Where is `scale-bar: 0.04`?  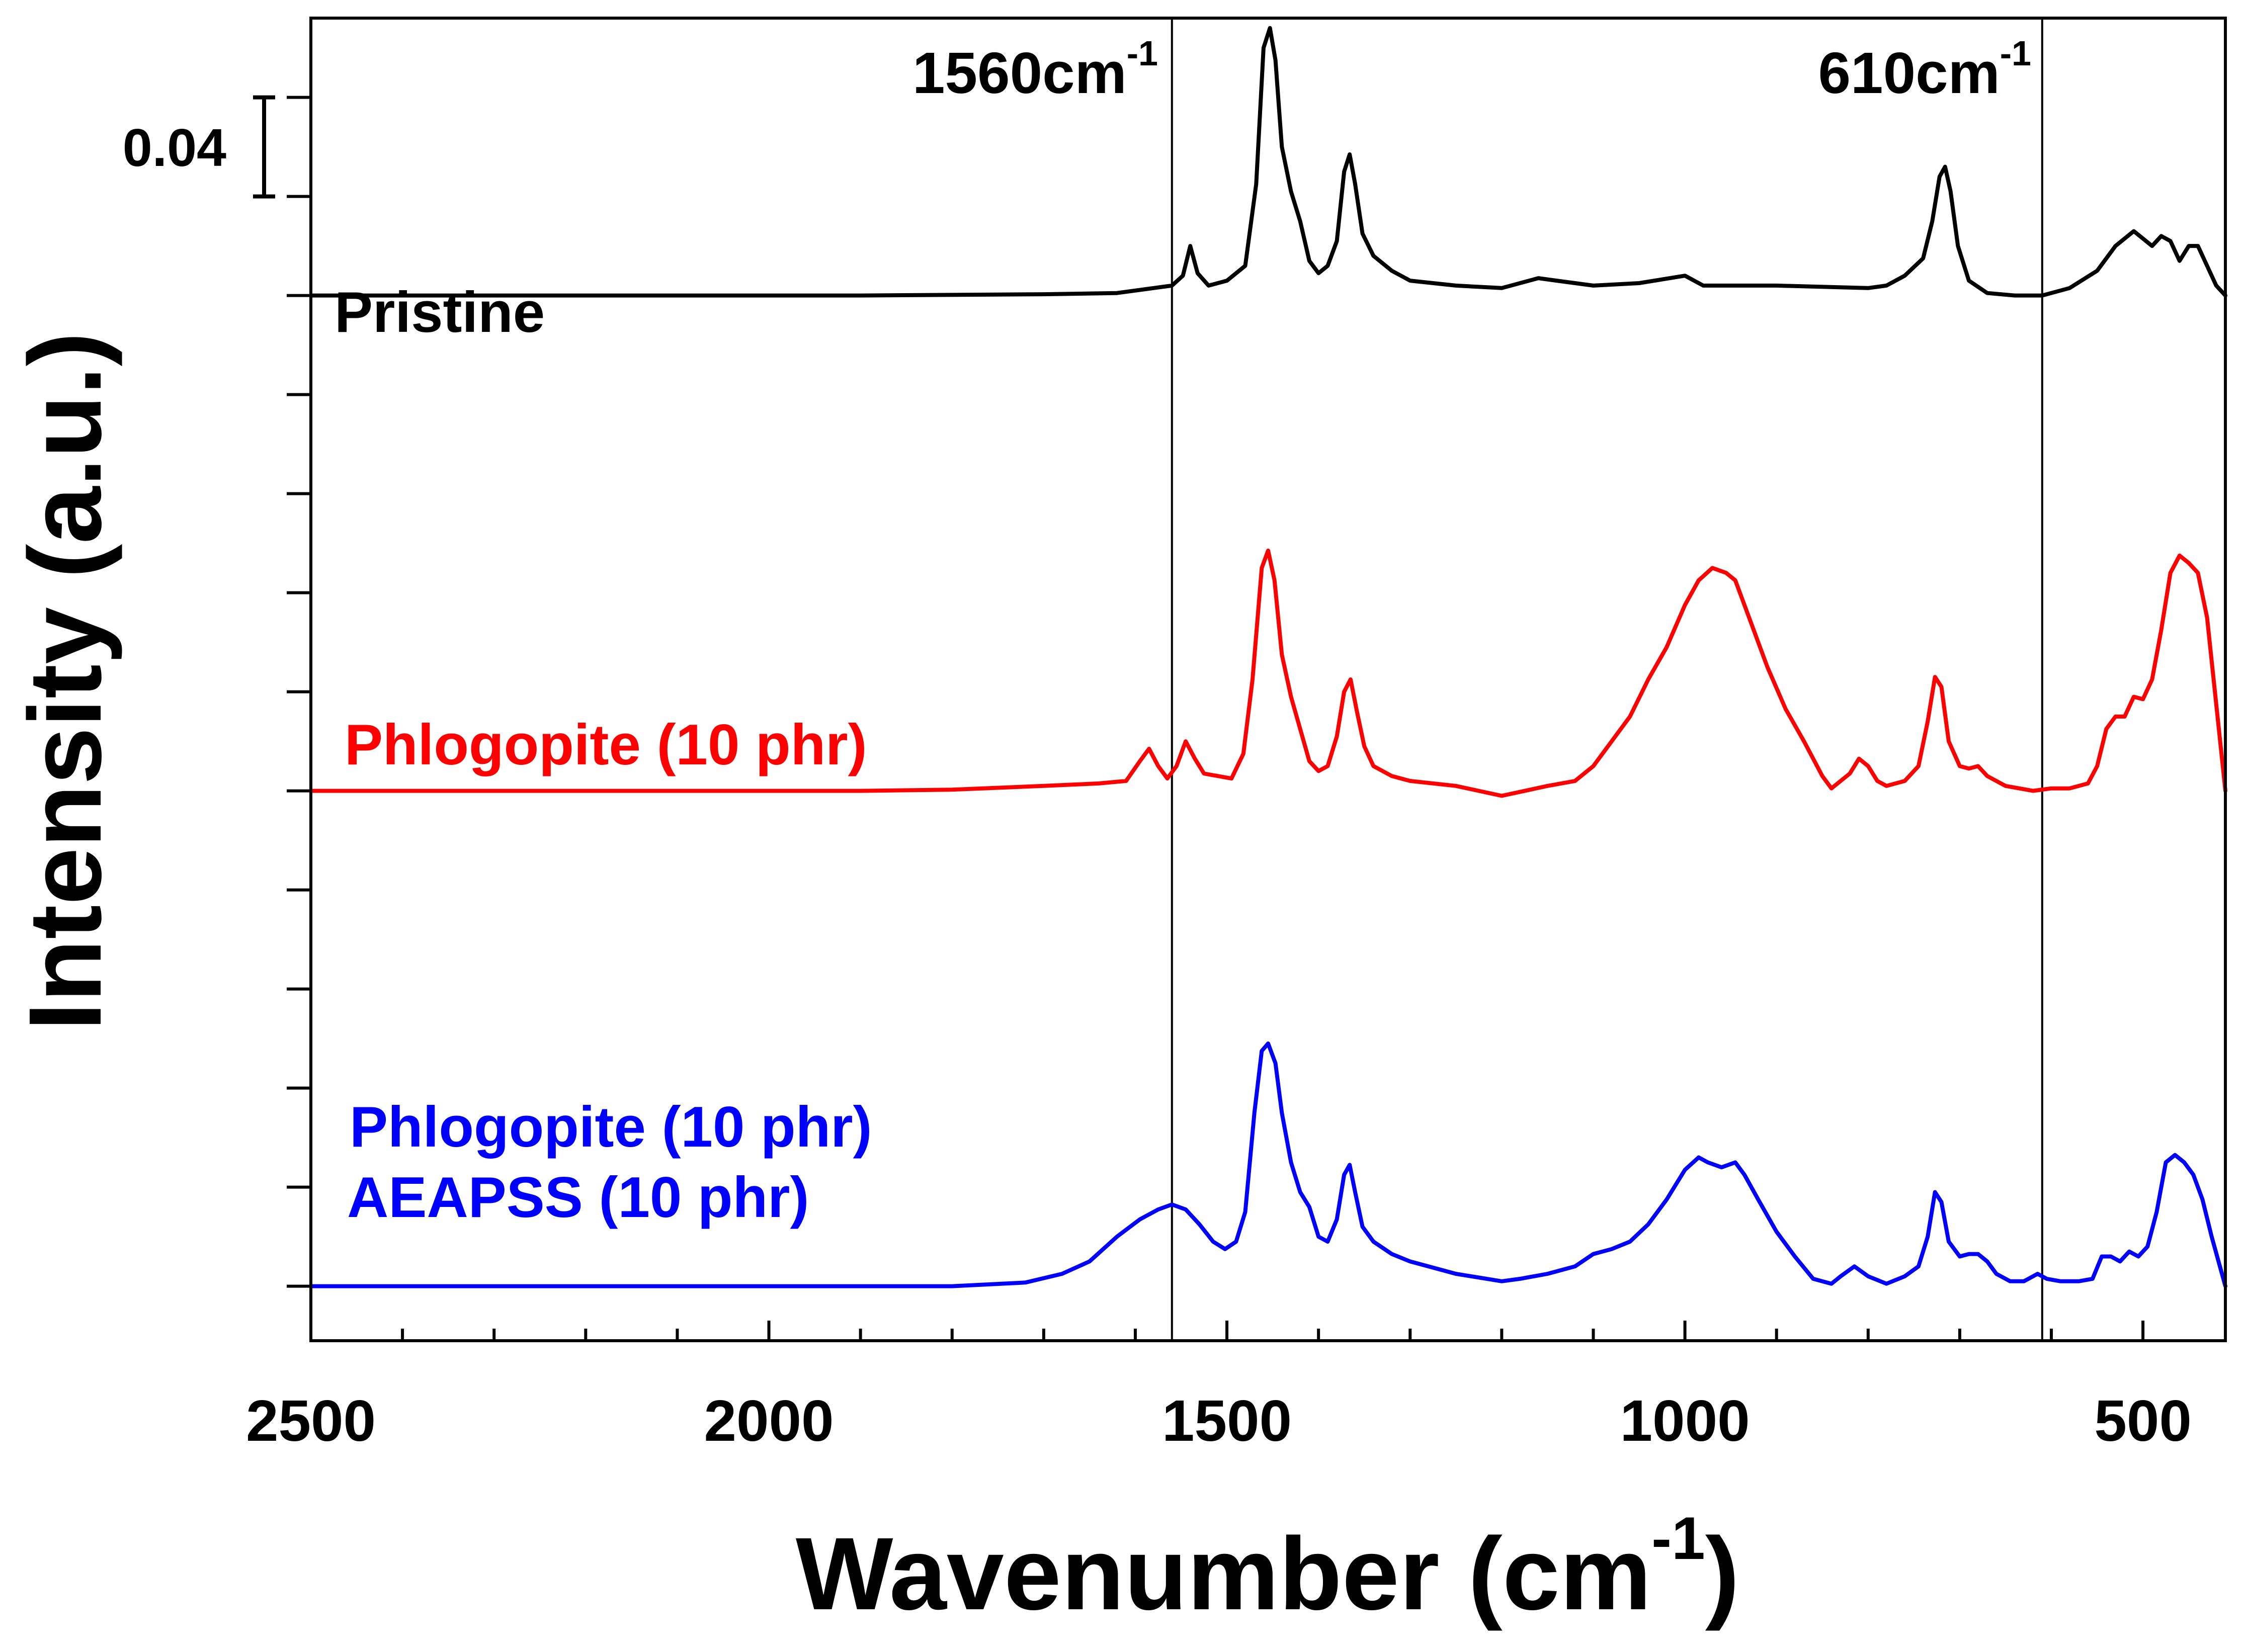
scale-bar: 0.04 is located at coordinates (199, 147).